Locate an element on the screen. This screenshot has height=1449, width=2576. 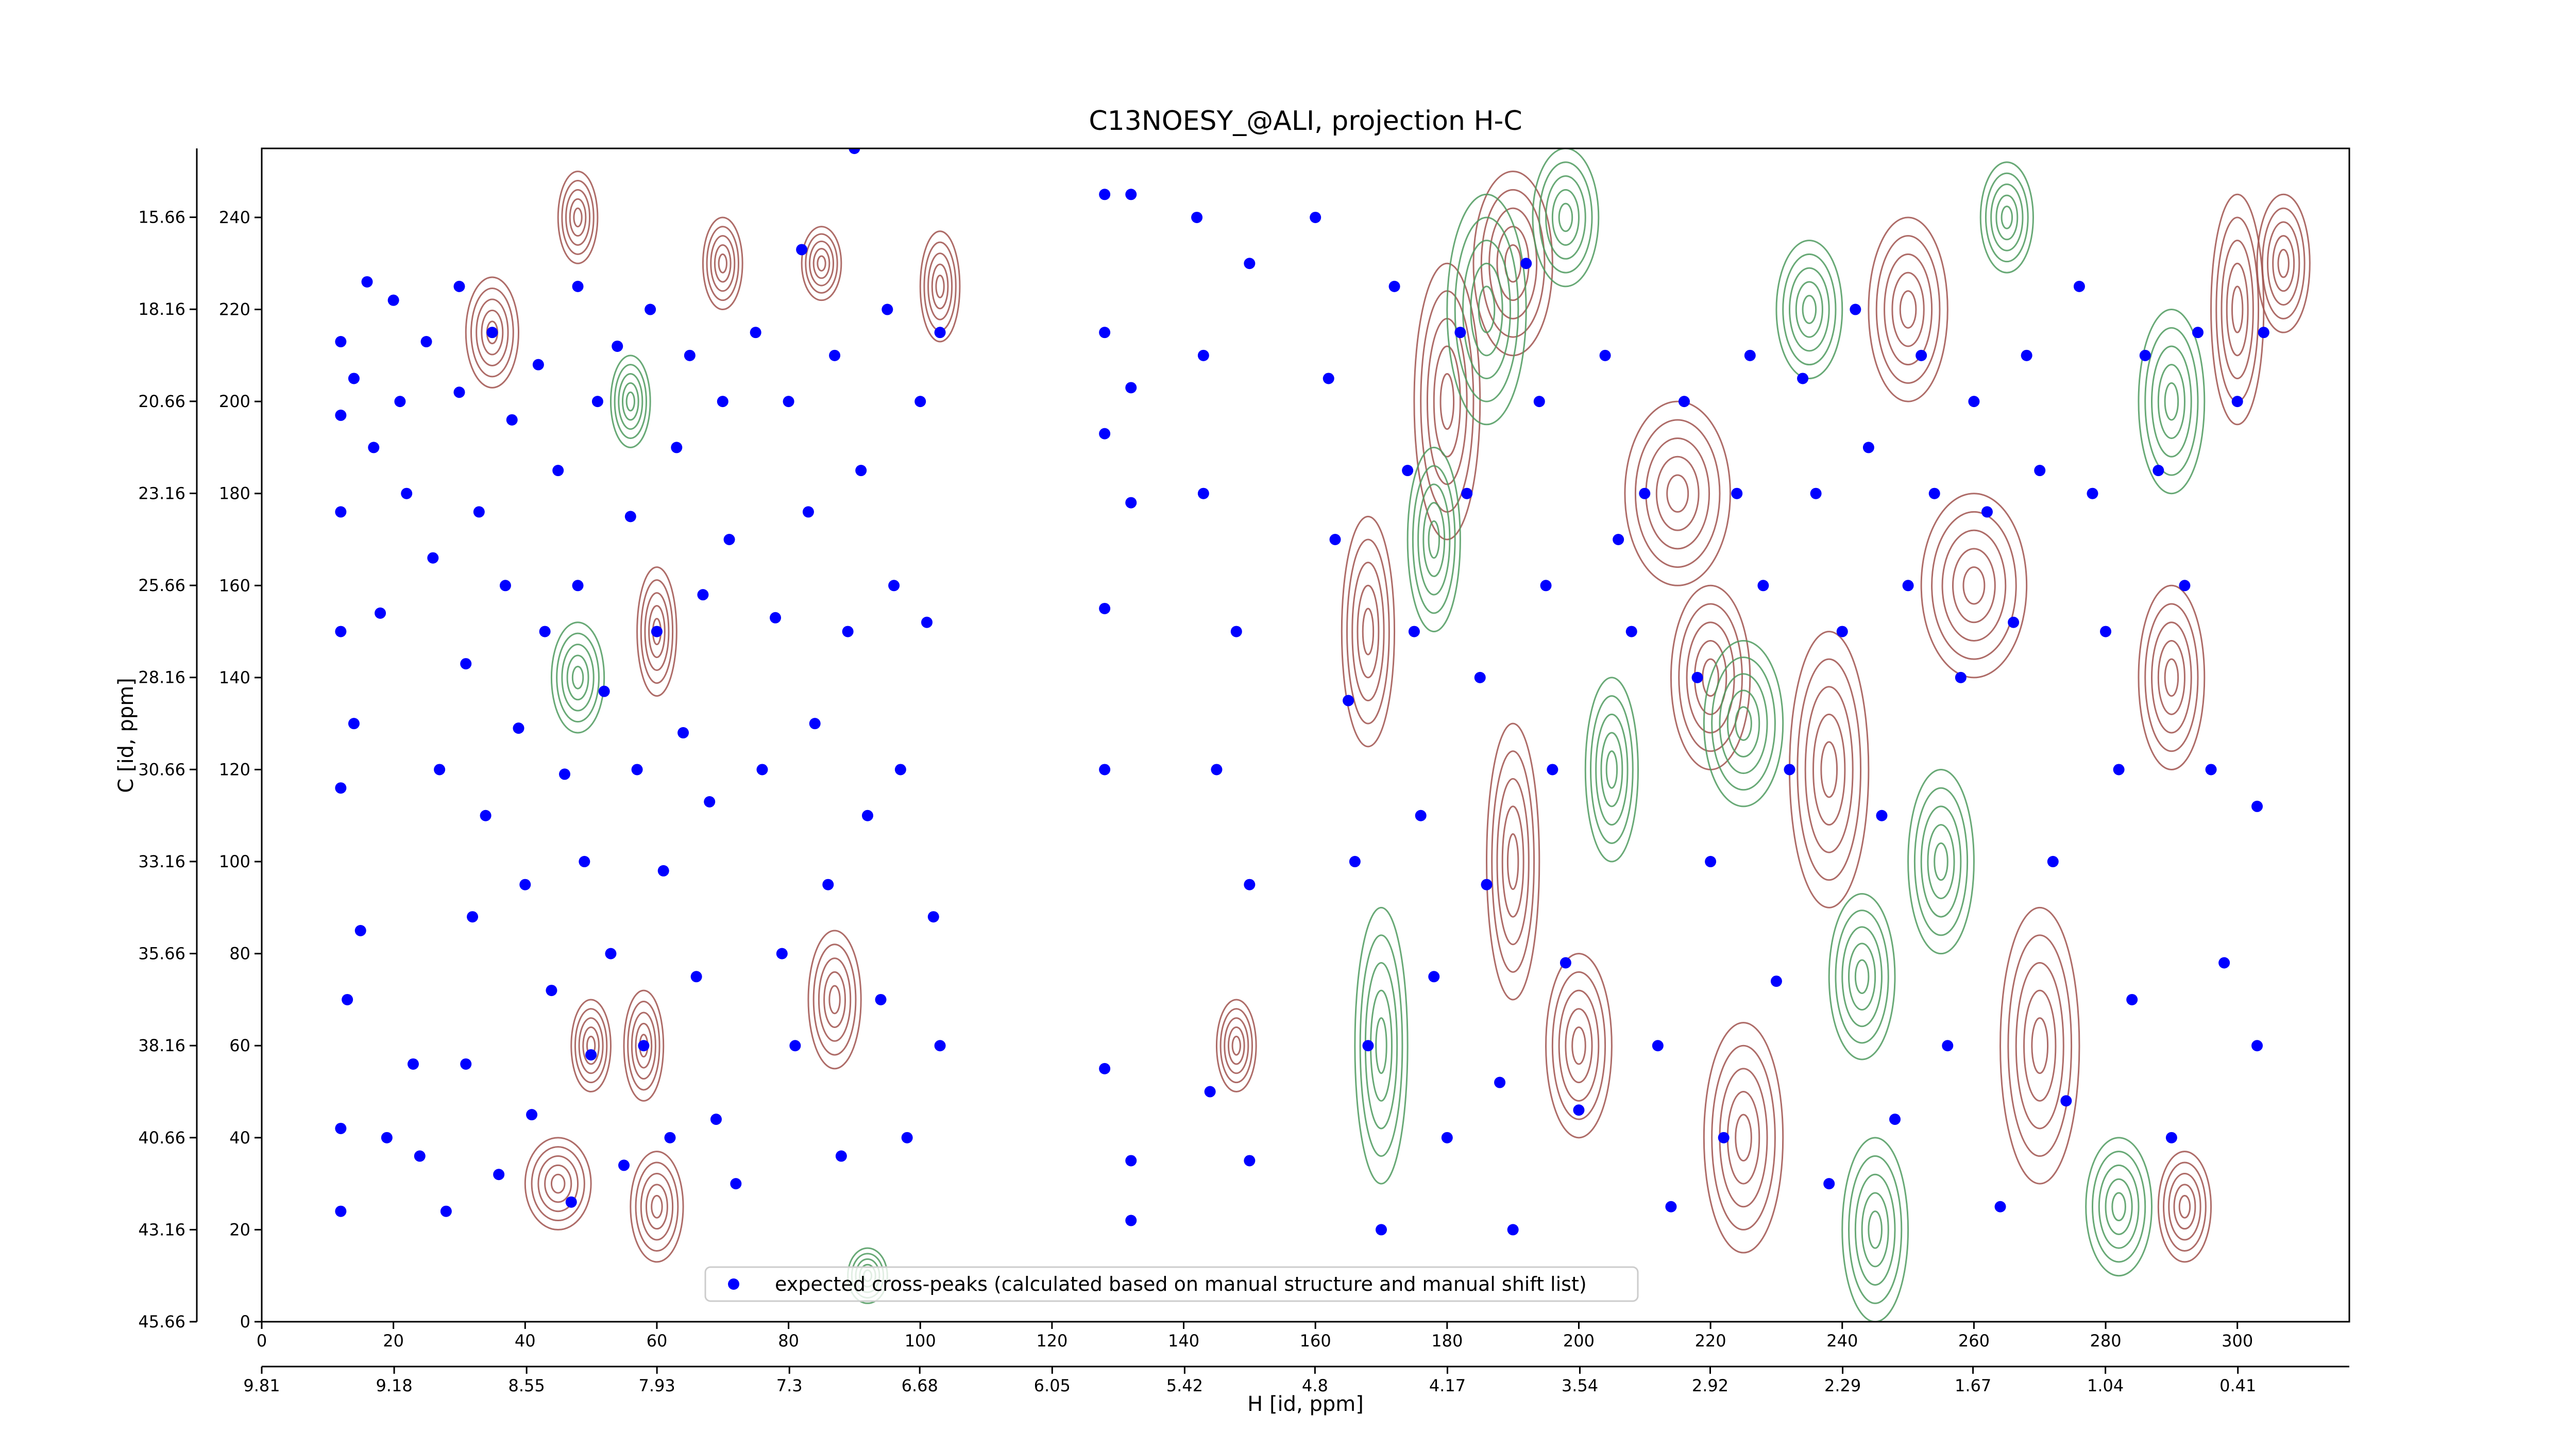
x2-tick-label: 4.17 is located at coordinates (1447, 1385).